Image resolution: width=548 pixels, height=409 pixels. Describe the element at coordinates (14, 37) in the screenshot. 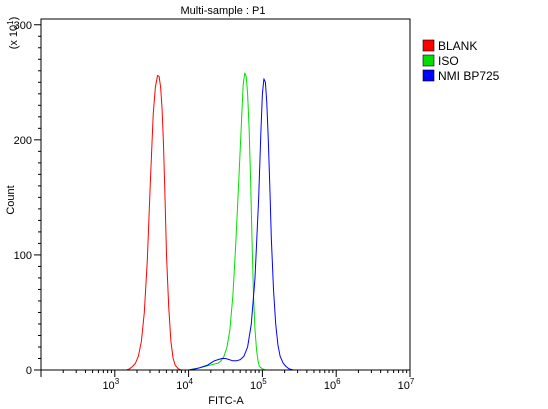

I see `y-multiplier-prefix: (x 10` at that location.